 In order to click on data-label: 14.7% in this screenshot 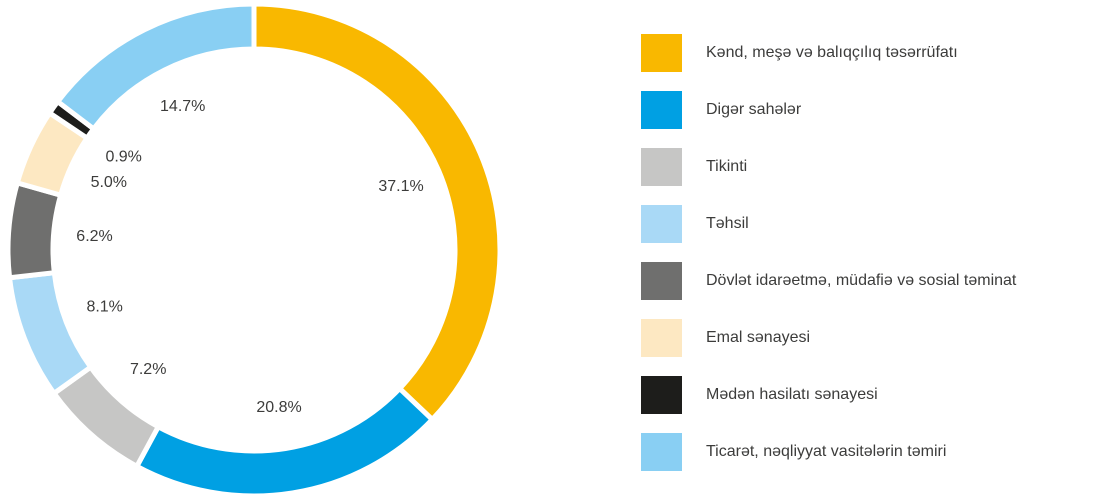, I will do `click(182, 106)`.